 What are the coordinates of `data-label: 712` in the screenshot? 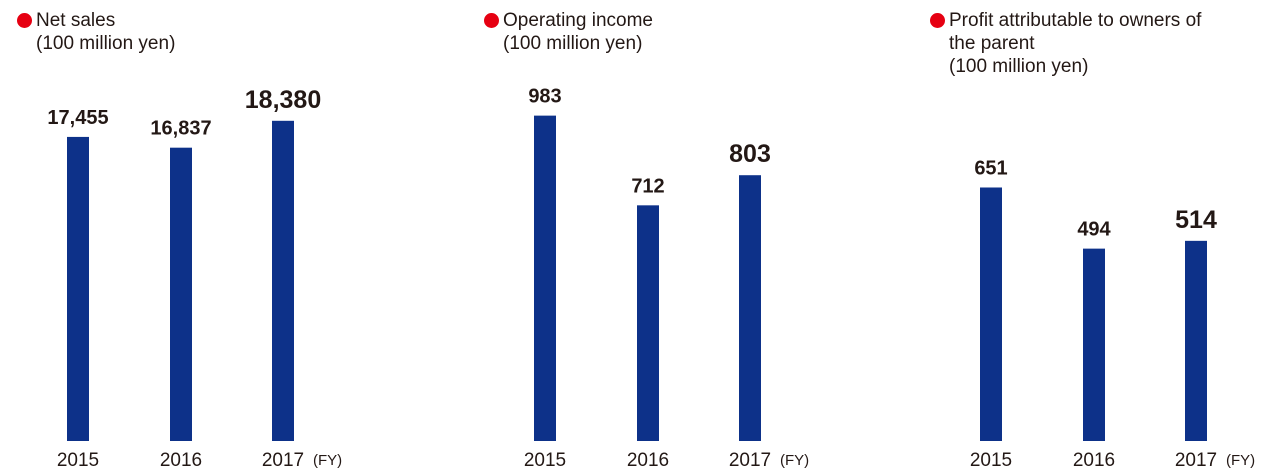 It's located at (647, 186).